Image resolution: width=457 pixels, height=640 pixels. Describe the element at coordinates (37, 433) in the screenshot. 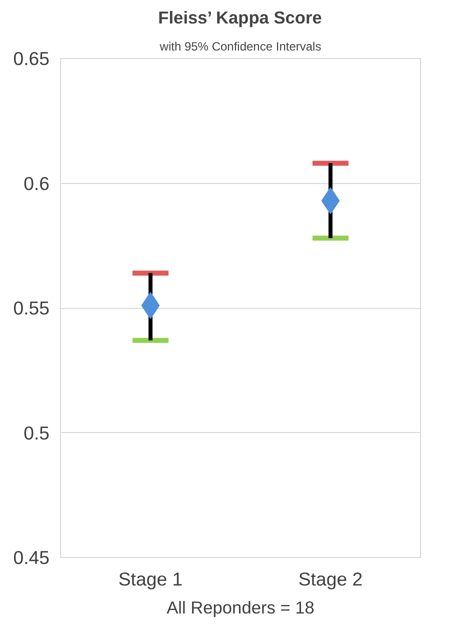

I see `y-tick-label: 0.5` at that location.